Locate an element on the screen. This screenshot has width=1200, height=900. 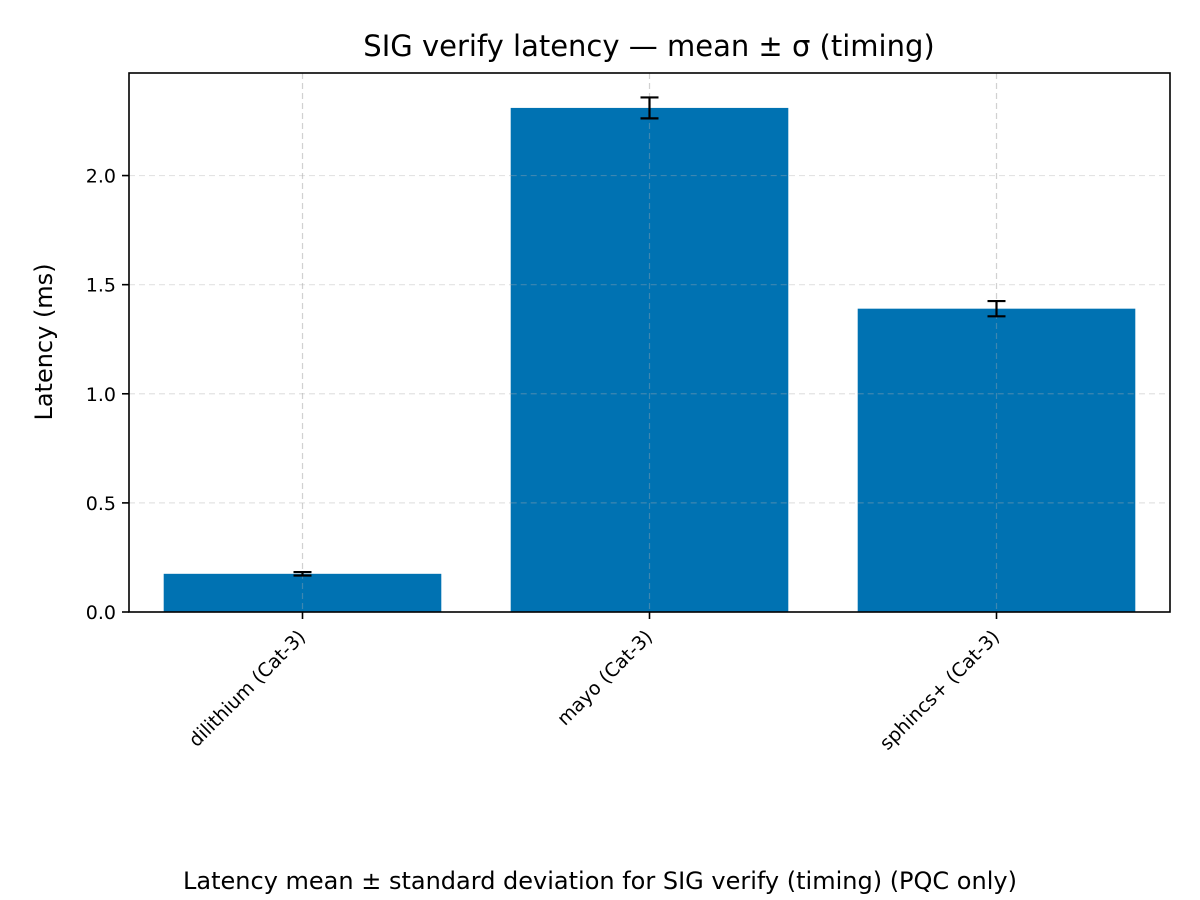
x-tick-label-2: sphincs+ (Cat-3) is located at coordinates (940, 690).